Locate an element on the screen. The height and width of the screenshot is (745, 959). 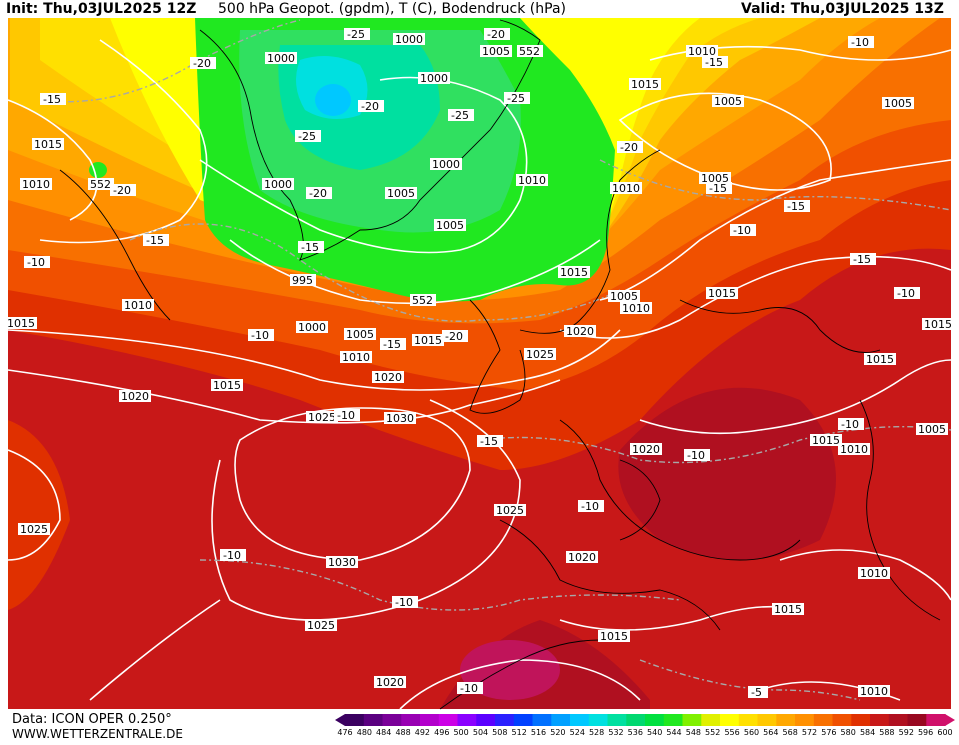
legend-tick-label: 600 is located at coordinates (944, 732).